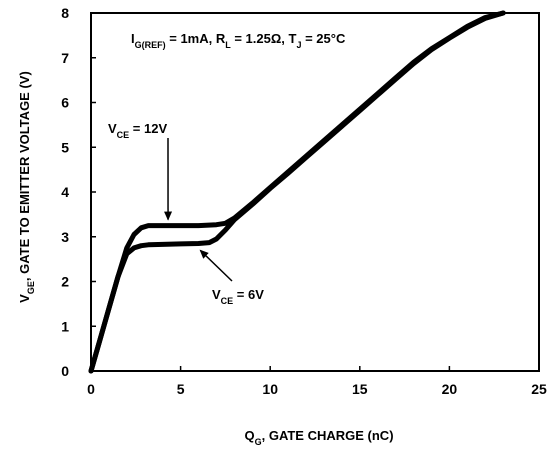  Describe the element at coordinates (238, 40) in the screenshot. I see `test-conditions-label: IG(REF) = 1mA, RL = 1.25Ω, TJ = 25°C` at that location.